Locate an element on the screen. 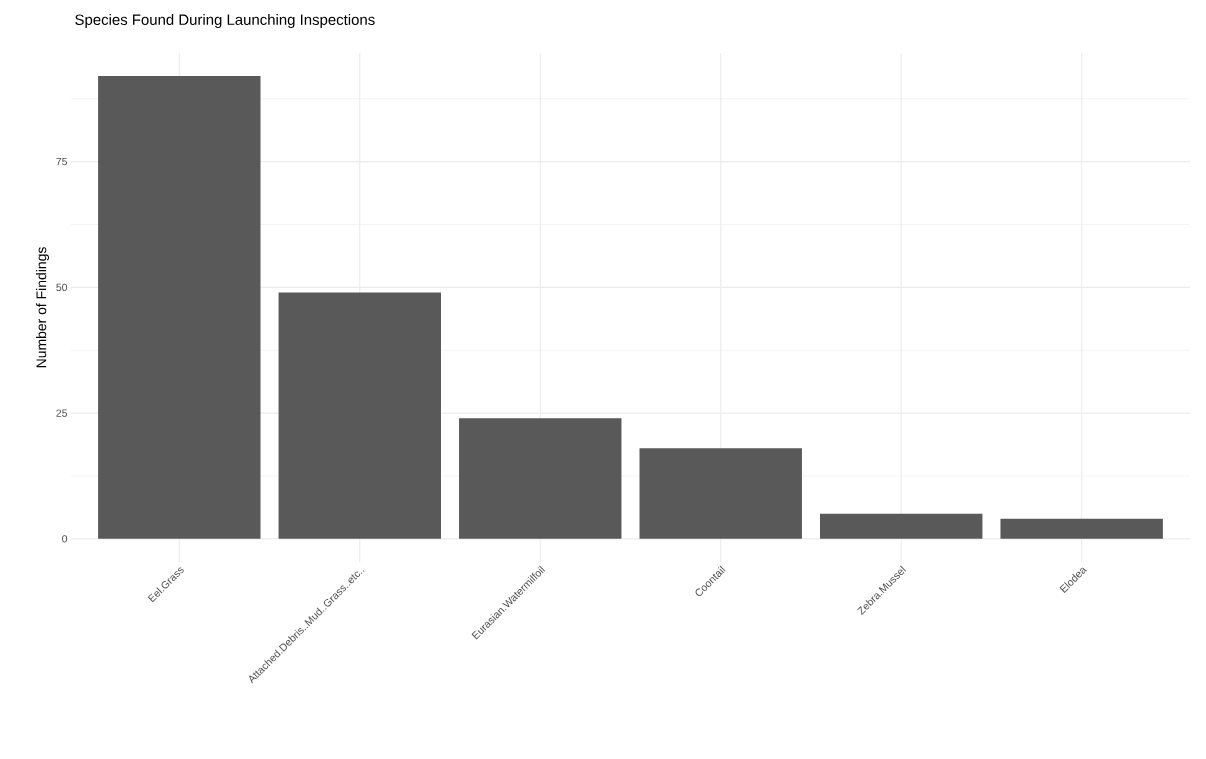  chart-title: Species Found During Launching Inspections is located at coordinates (225, 21).